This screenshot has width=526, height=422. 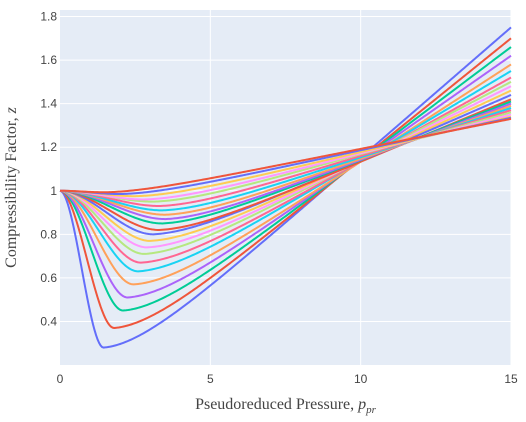 What do you see at coordinates (287, 379) in the screenshot?
I see `x-tick-labels: 0 5 10 15` at bounding box center [287, 379].